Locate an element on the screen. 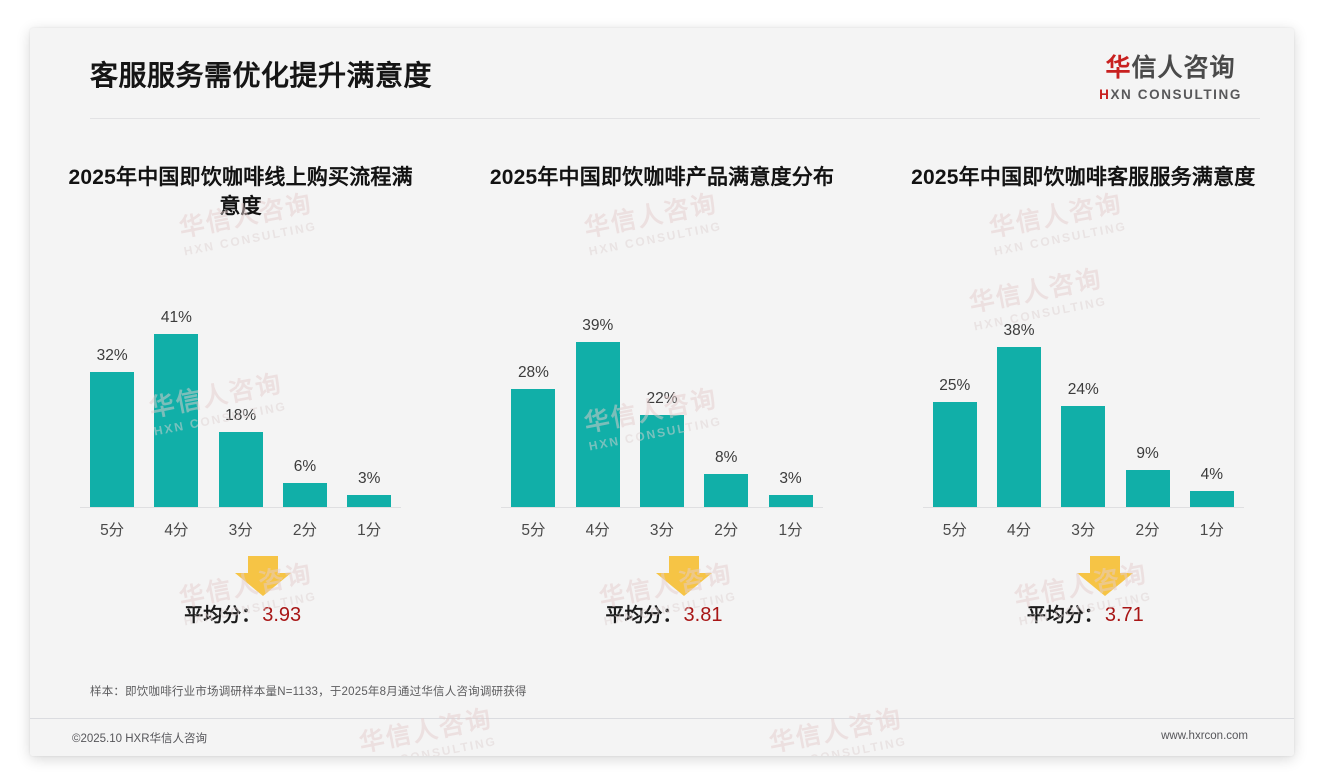  average-score: 平均分： 3.81 is located at coordinates (661, 613).